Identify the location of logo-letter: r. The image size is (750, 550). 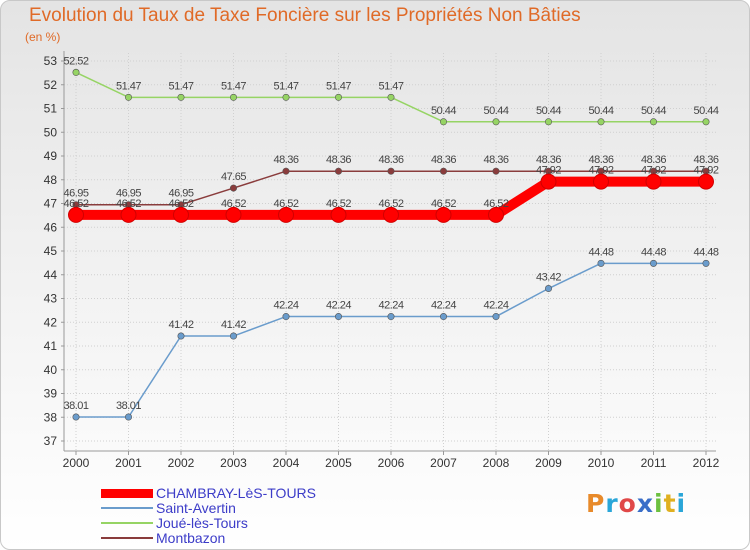
(612, 503).